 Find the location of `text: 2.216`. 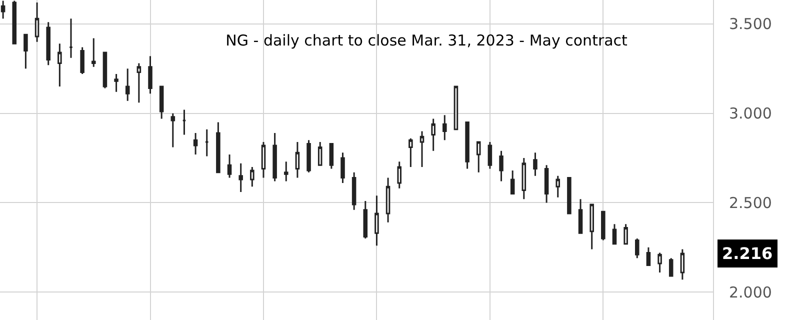

text: 2.216 is located at coordinates (747, 253).